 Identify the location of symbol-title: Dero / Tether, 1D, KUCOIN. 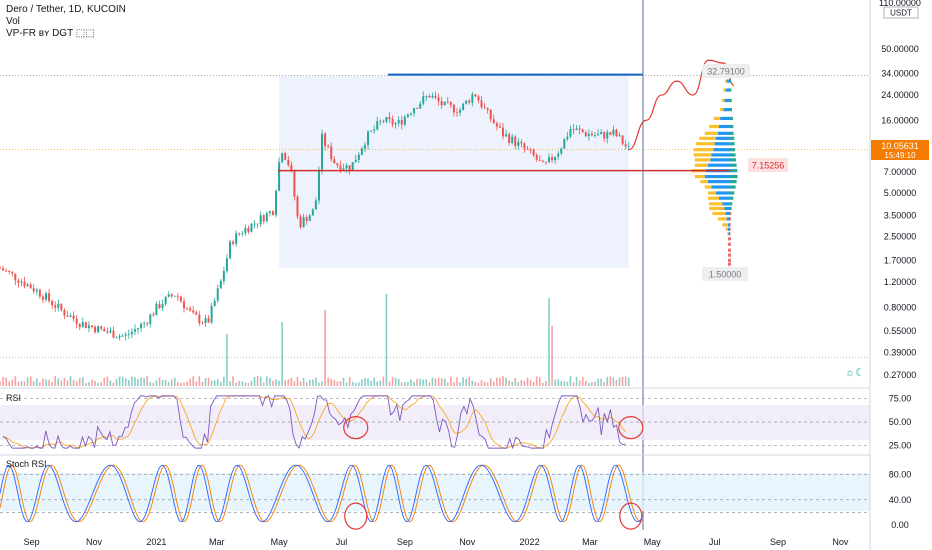
(66, 9).